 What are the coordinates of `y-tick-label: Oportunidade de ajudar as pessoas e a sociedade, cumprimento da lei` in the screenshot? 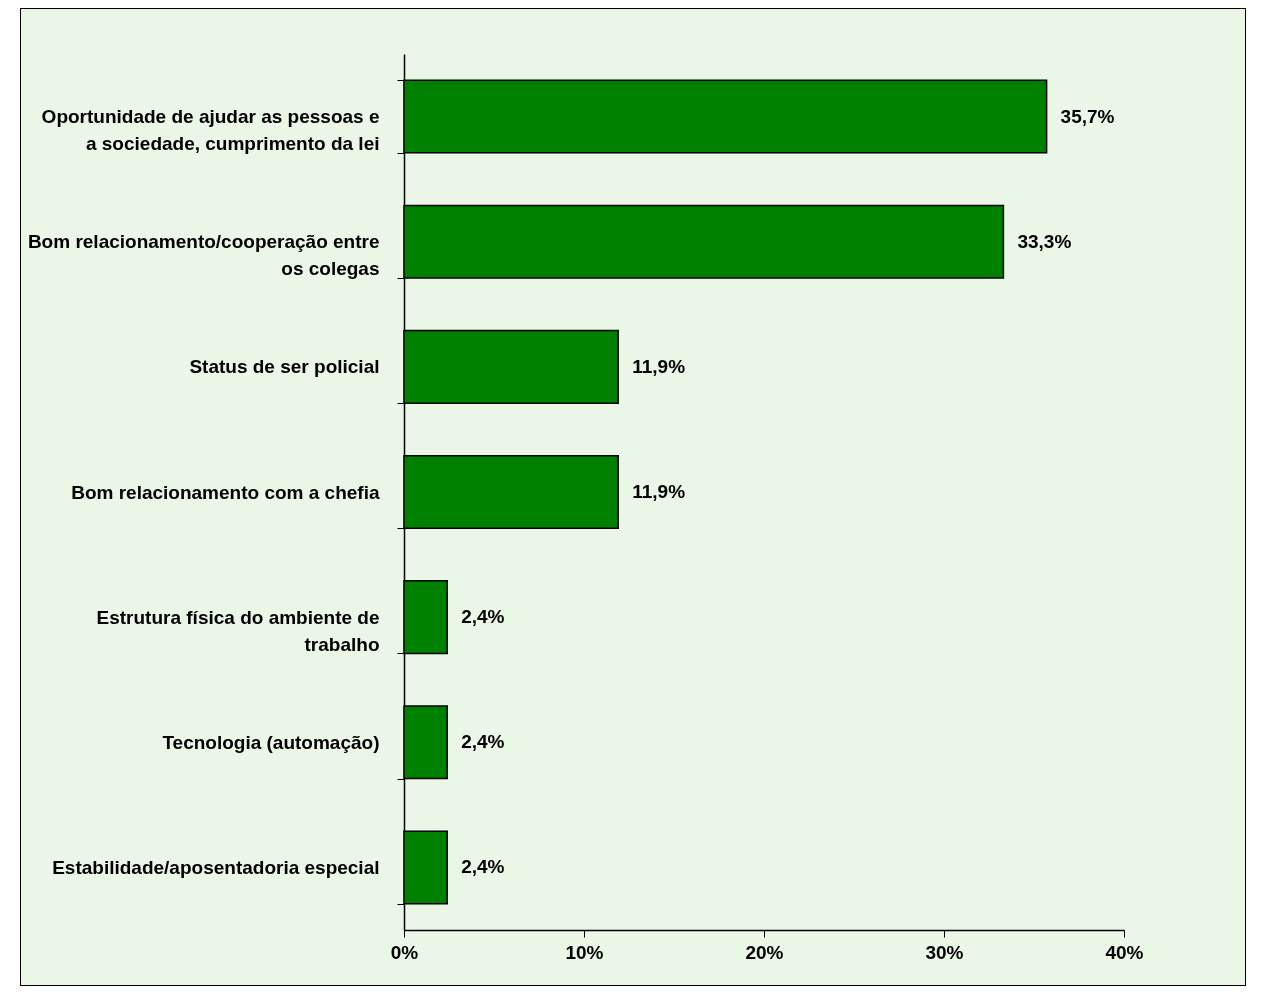 It's located at (210, 130).